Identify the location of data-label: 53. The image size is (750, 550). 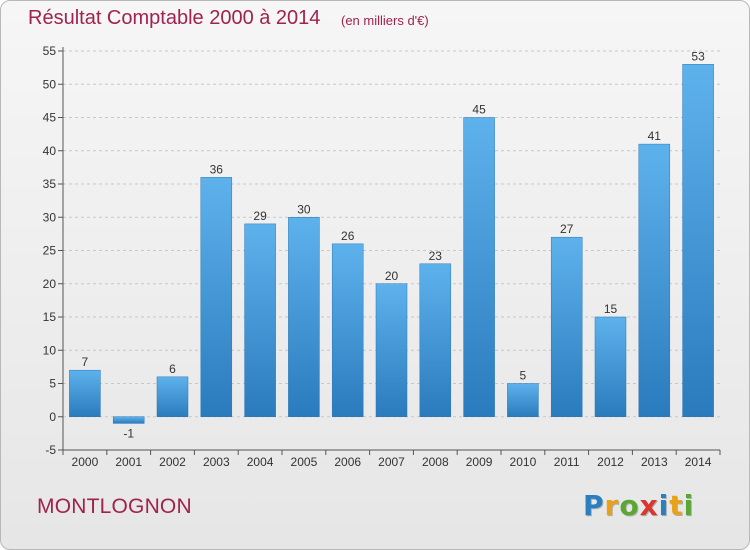
(698, 56).